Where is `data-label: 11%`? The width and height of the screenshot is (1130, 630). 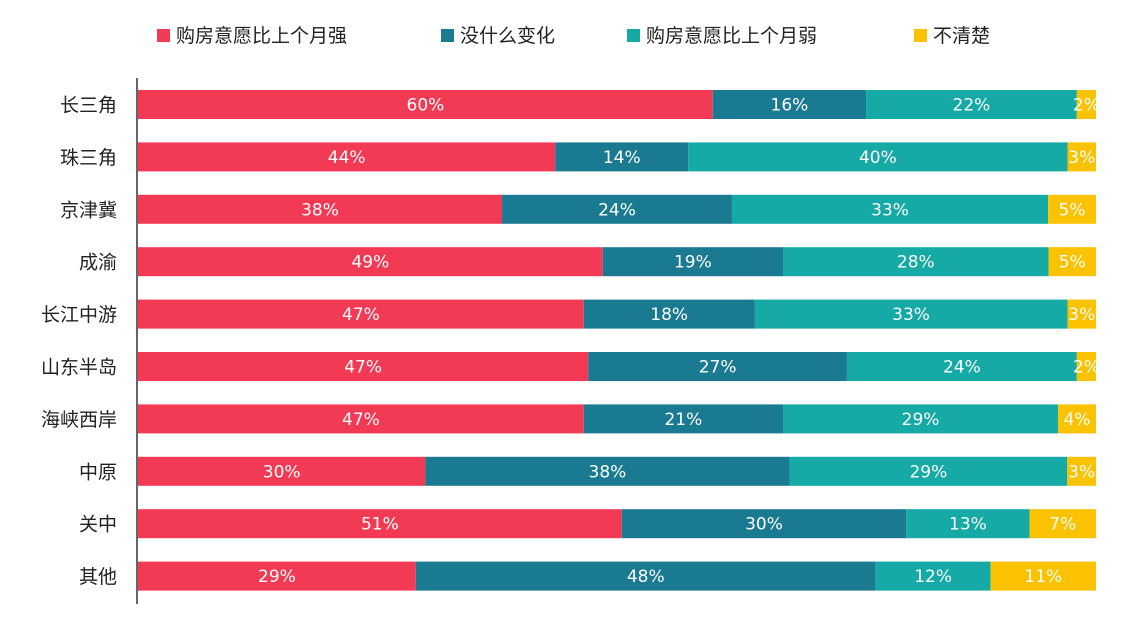
data-label: 11% is located at coordinates (1043, 577).